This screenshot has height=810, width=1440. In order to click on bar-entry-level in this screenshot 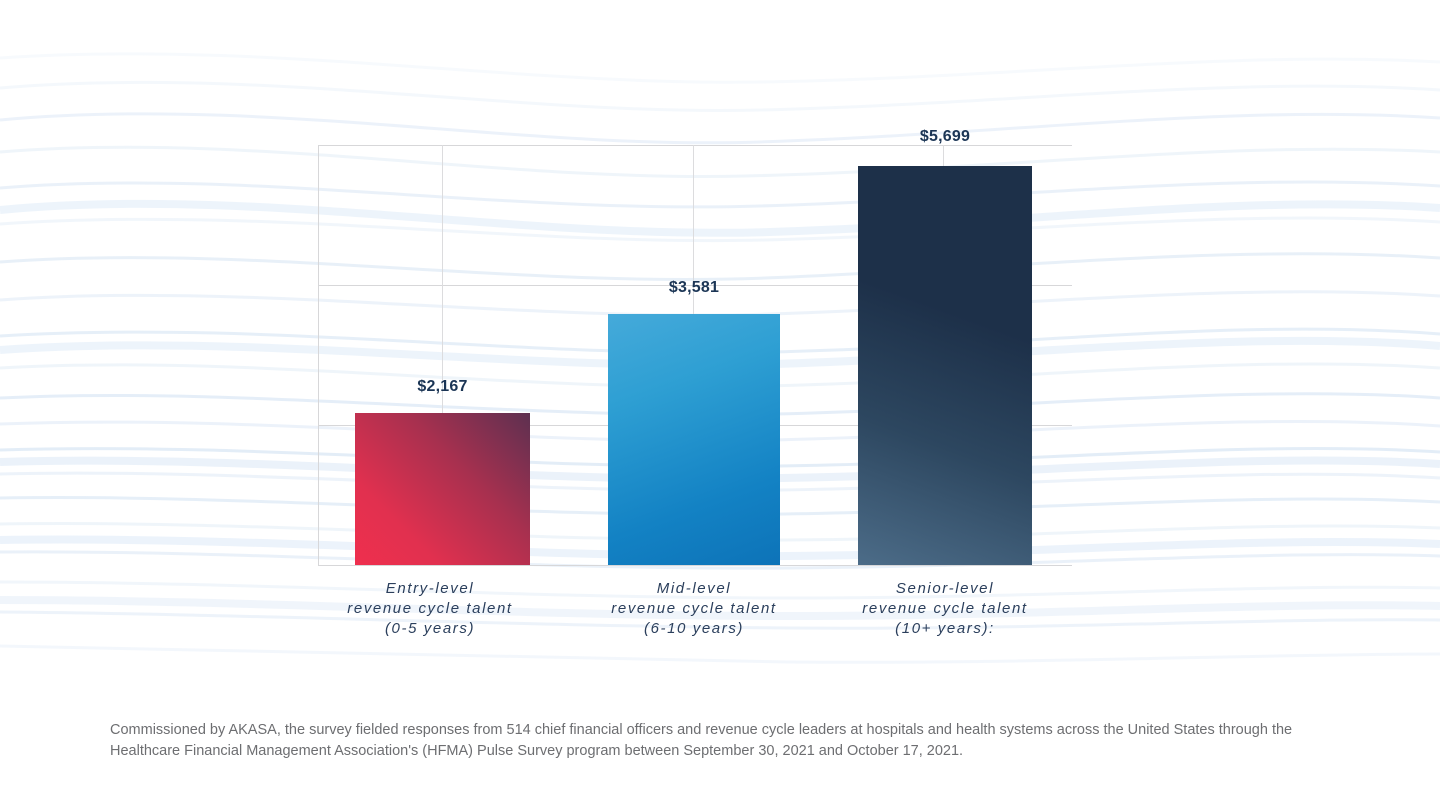, I will do `click(442, 489)`.